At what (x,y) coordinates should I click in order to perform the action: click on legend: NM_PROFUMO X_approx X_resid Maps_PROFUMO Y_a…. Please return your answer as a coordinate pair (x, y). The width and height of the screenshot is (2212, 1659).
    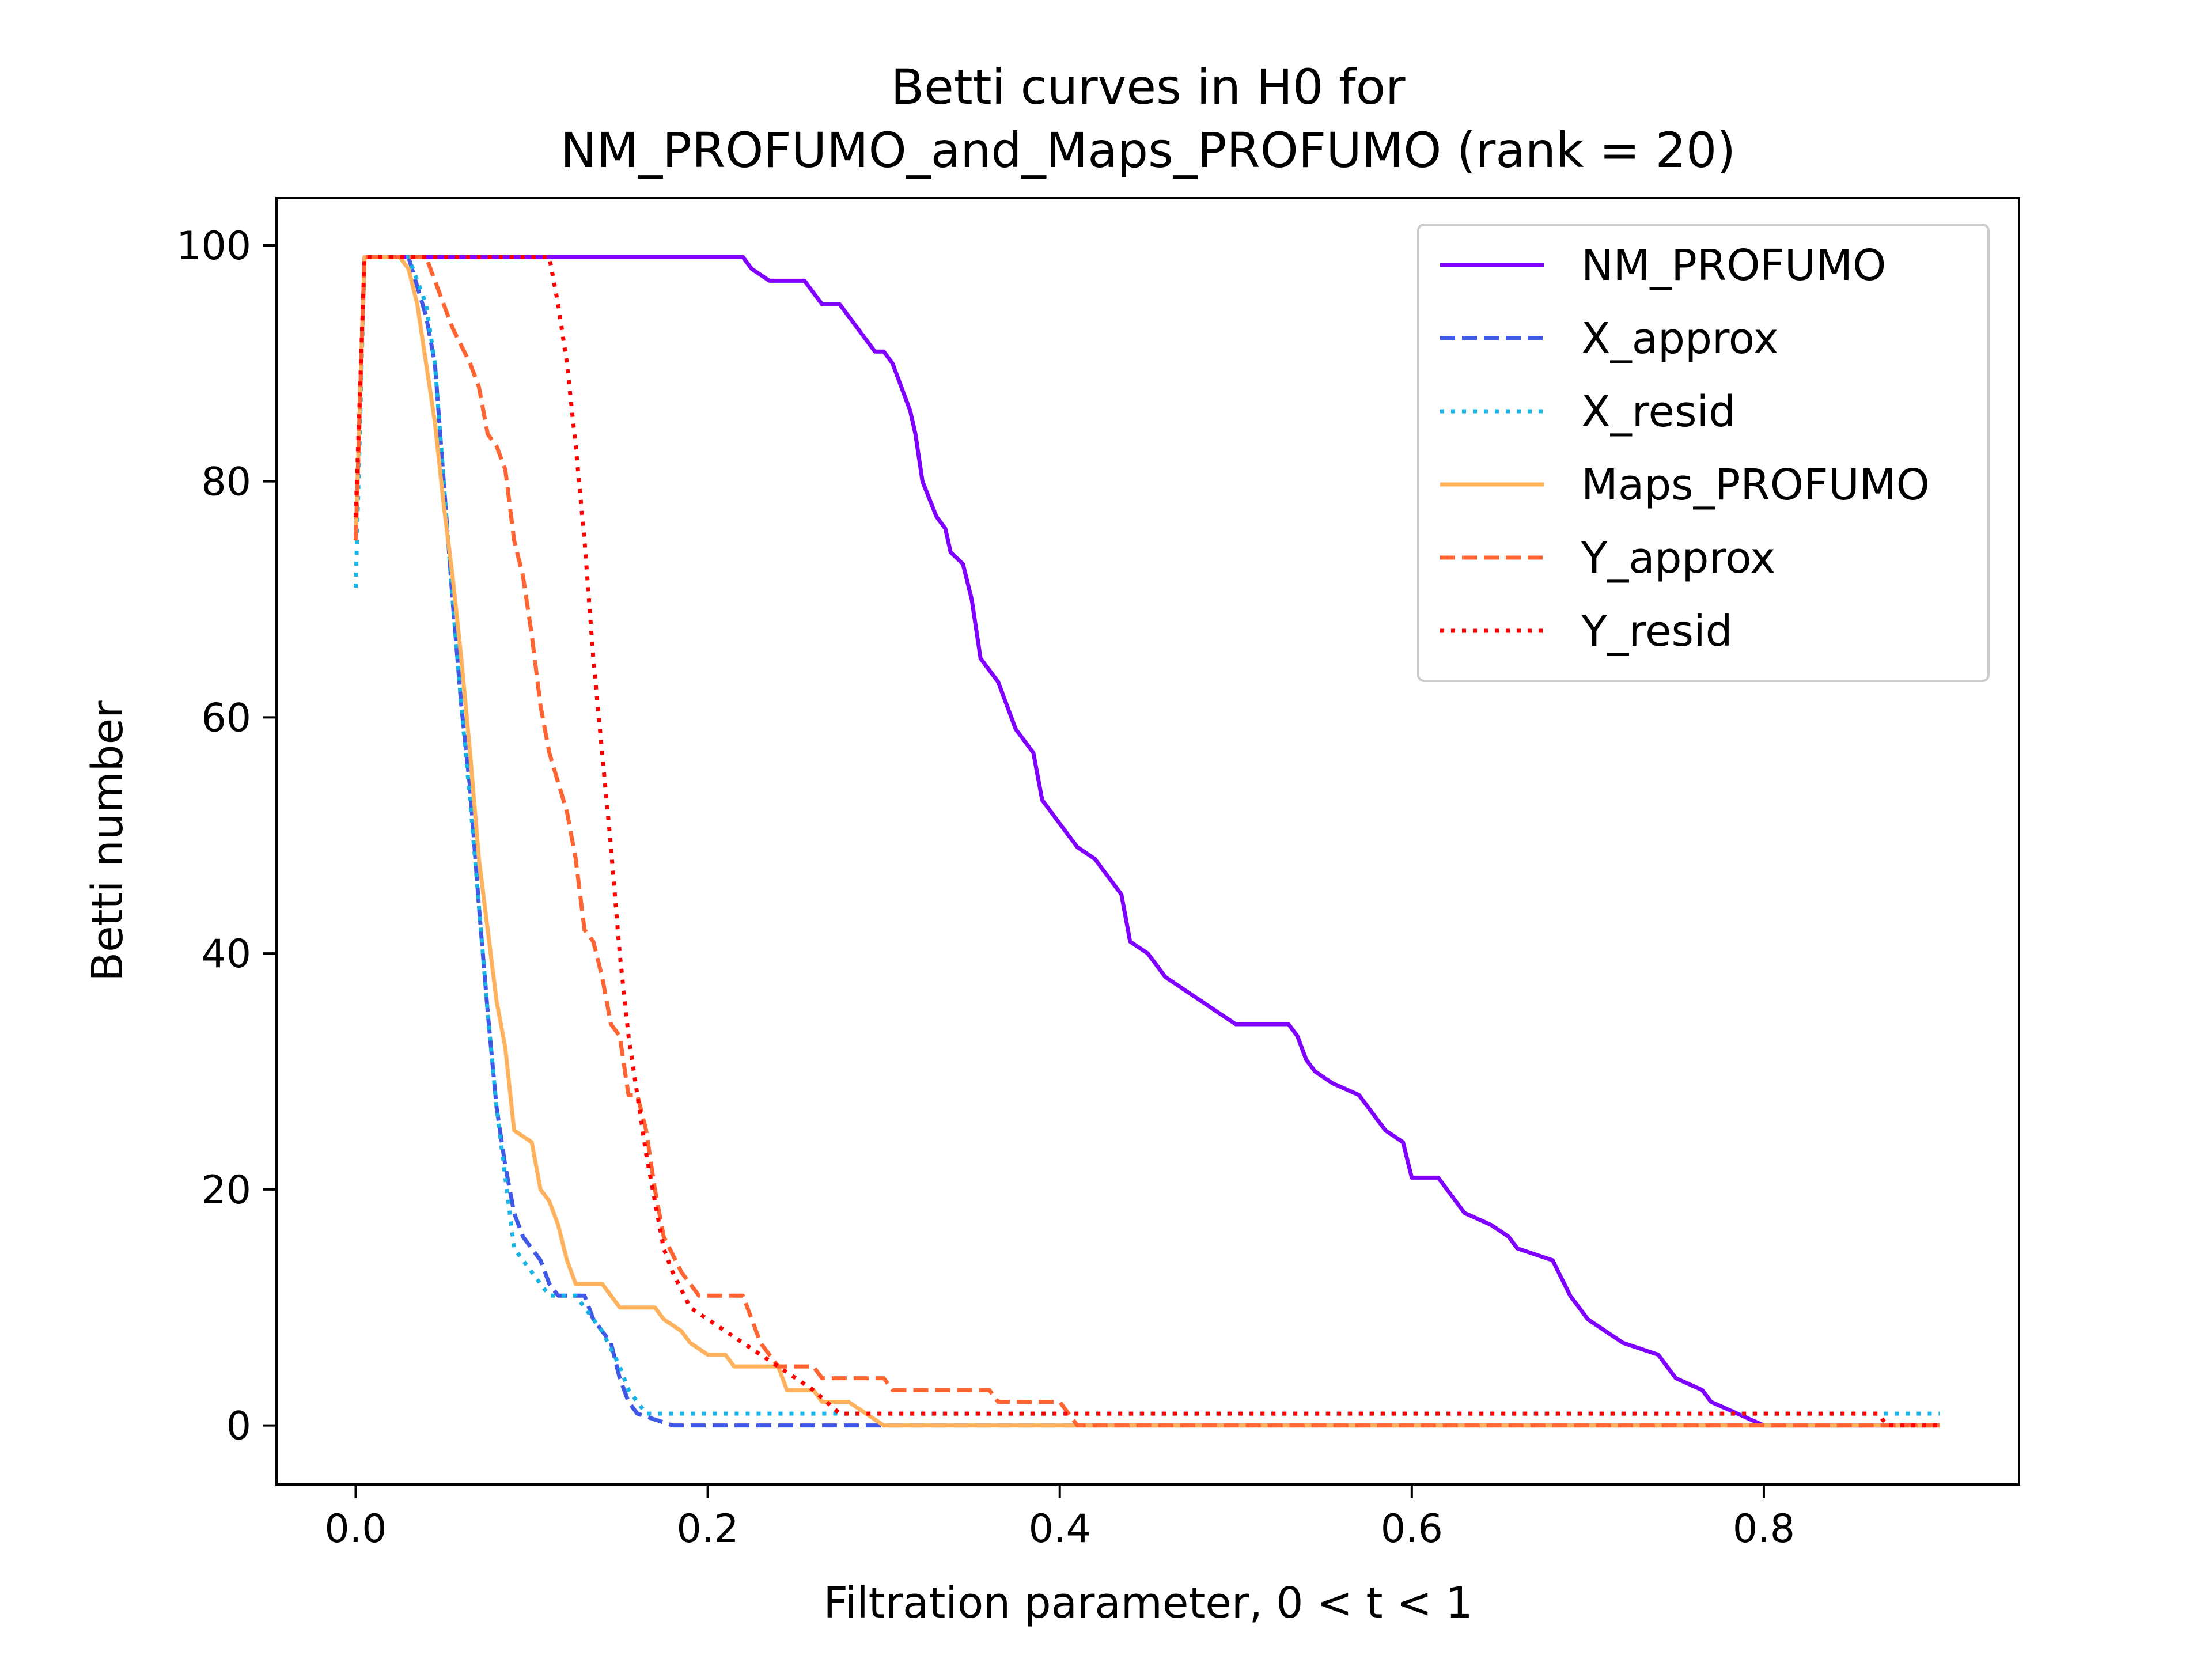
    Looking at the image, I should click on (1703, 453).